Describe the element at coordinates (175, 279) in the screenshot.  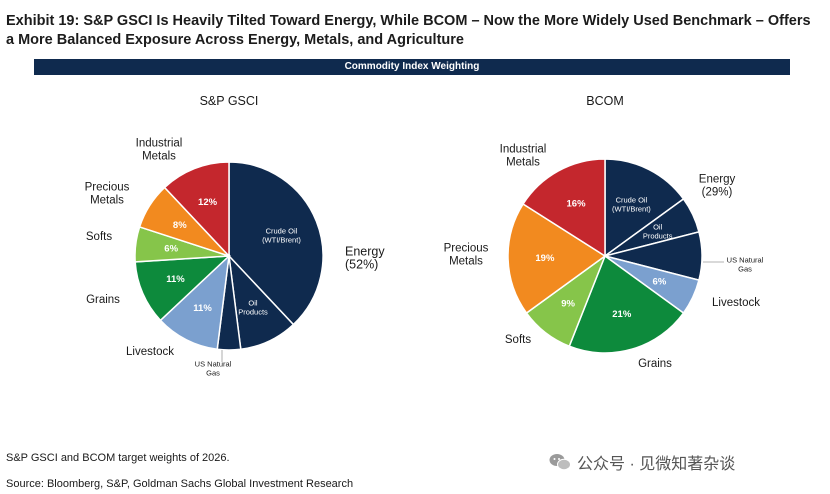
I see `slice-label-grains: 11%` at that location.